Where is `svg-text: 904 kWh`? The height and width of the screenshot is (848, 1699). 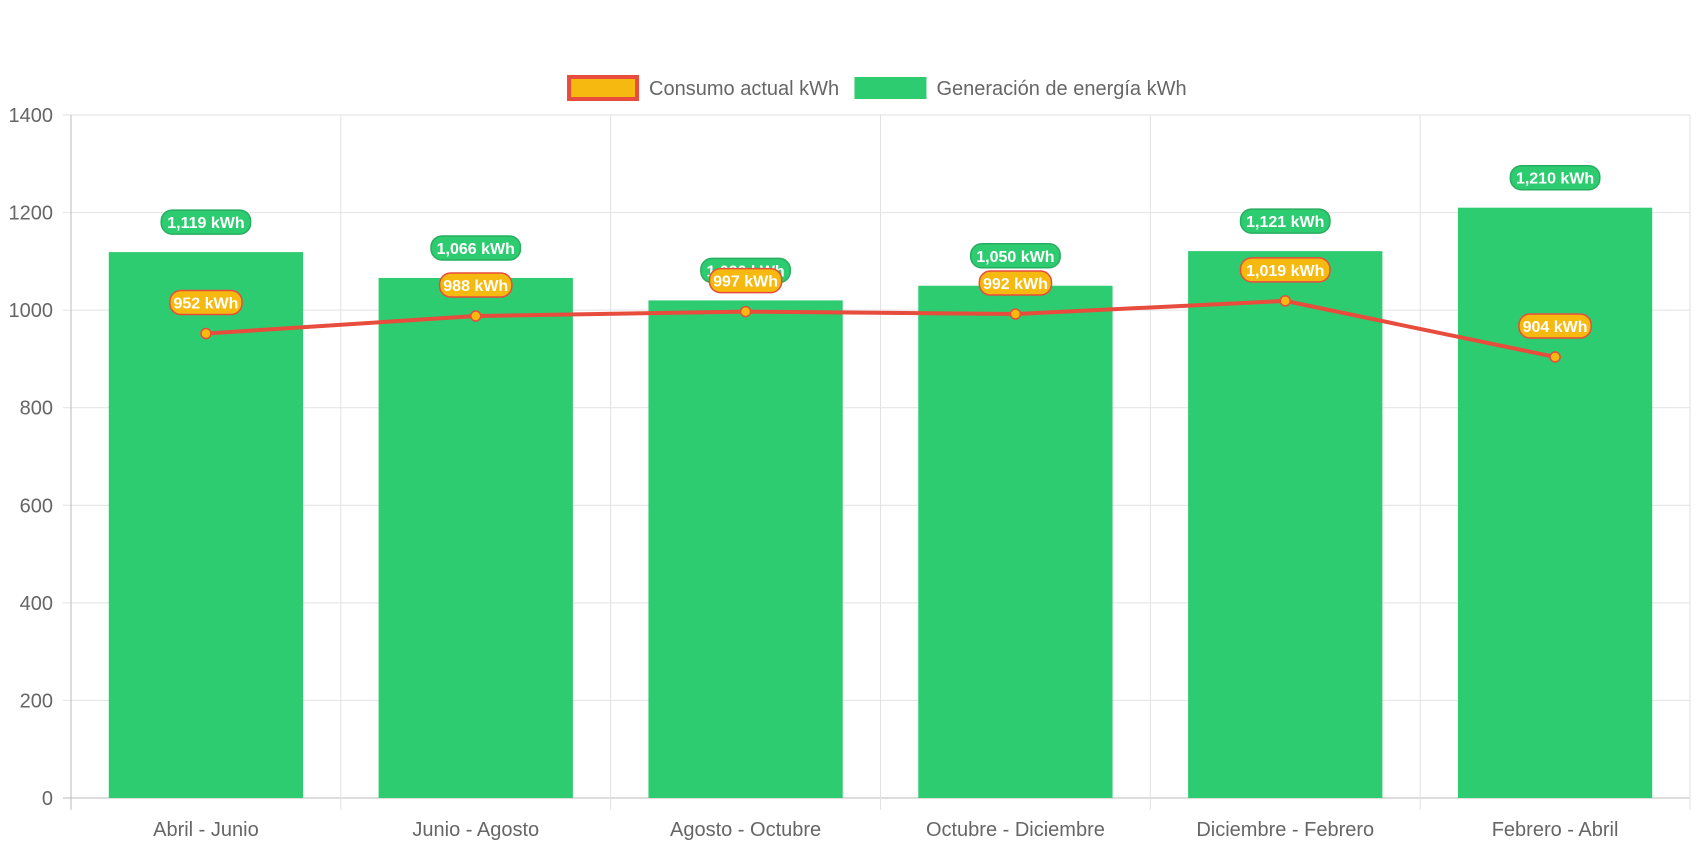 svg-text: 904 kWh is located at coordinates (1555, 327).